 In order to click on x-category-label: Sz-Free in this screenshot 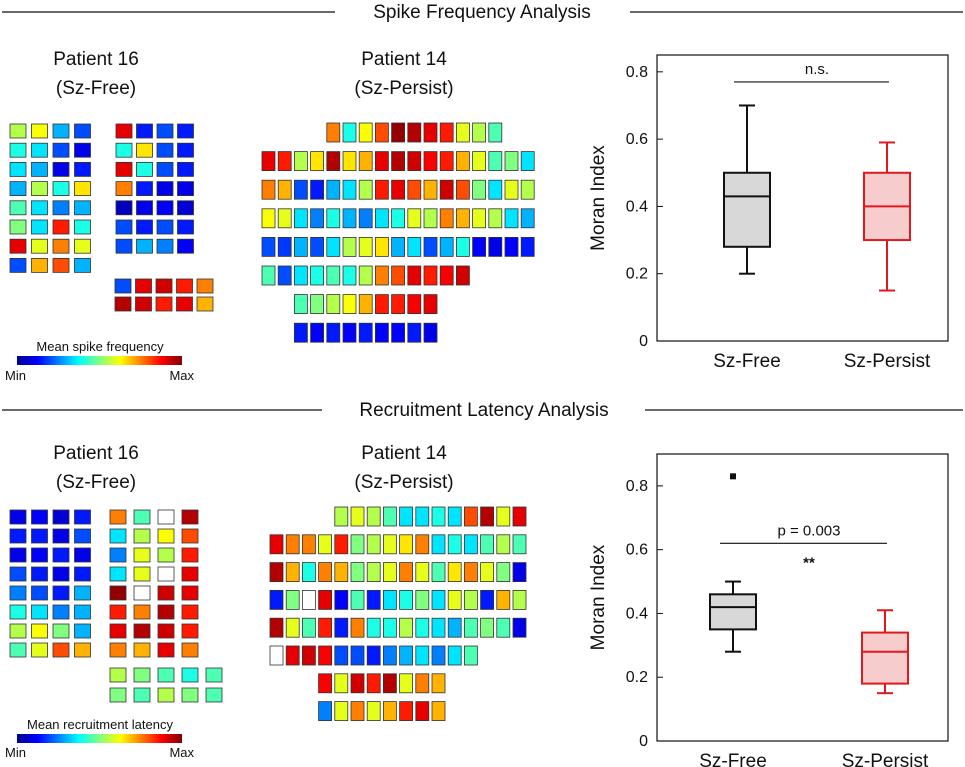, I will do `click(747, 361)`.